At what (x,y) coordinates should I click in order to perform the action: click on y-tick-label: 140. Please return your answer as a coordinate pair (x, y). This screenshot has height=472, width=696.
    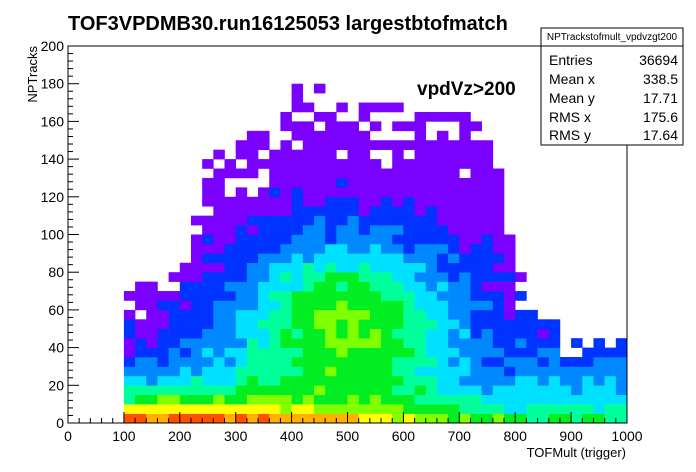
    Looking at the image, I should click on (53, 159).